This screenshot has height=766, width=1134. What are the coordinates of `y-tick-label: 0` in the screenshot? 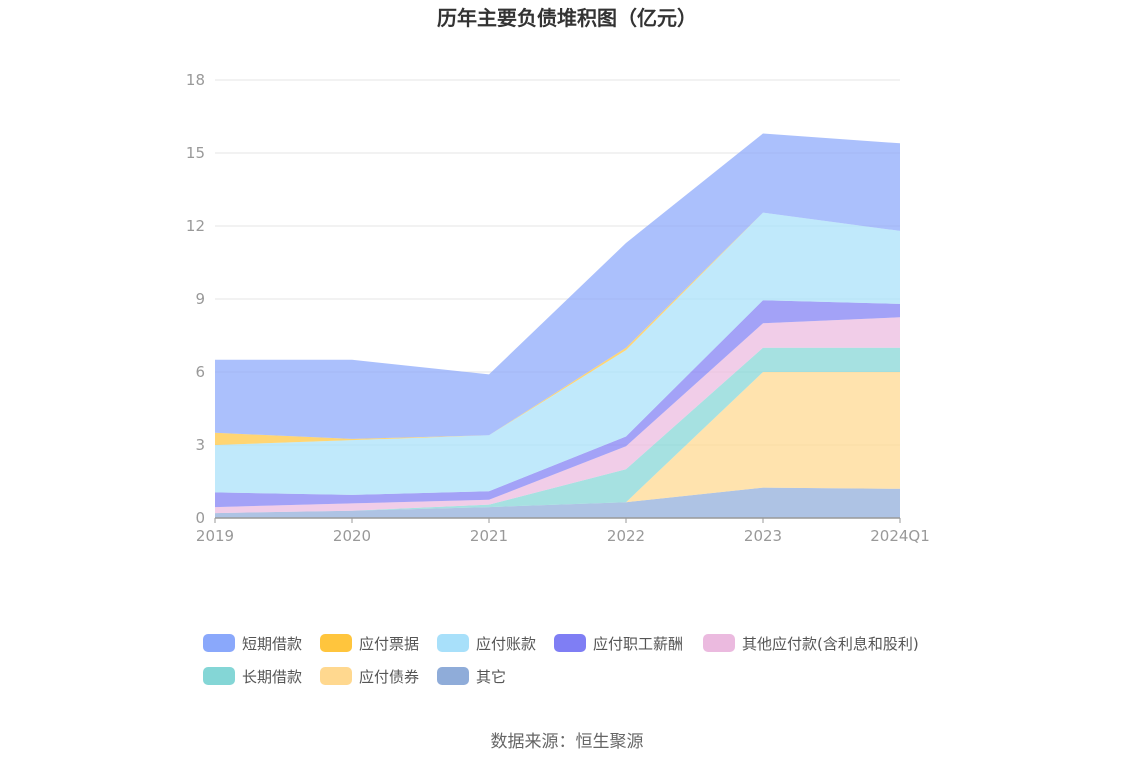 It's located at (200, 518).